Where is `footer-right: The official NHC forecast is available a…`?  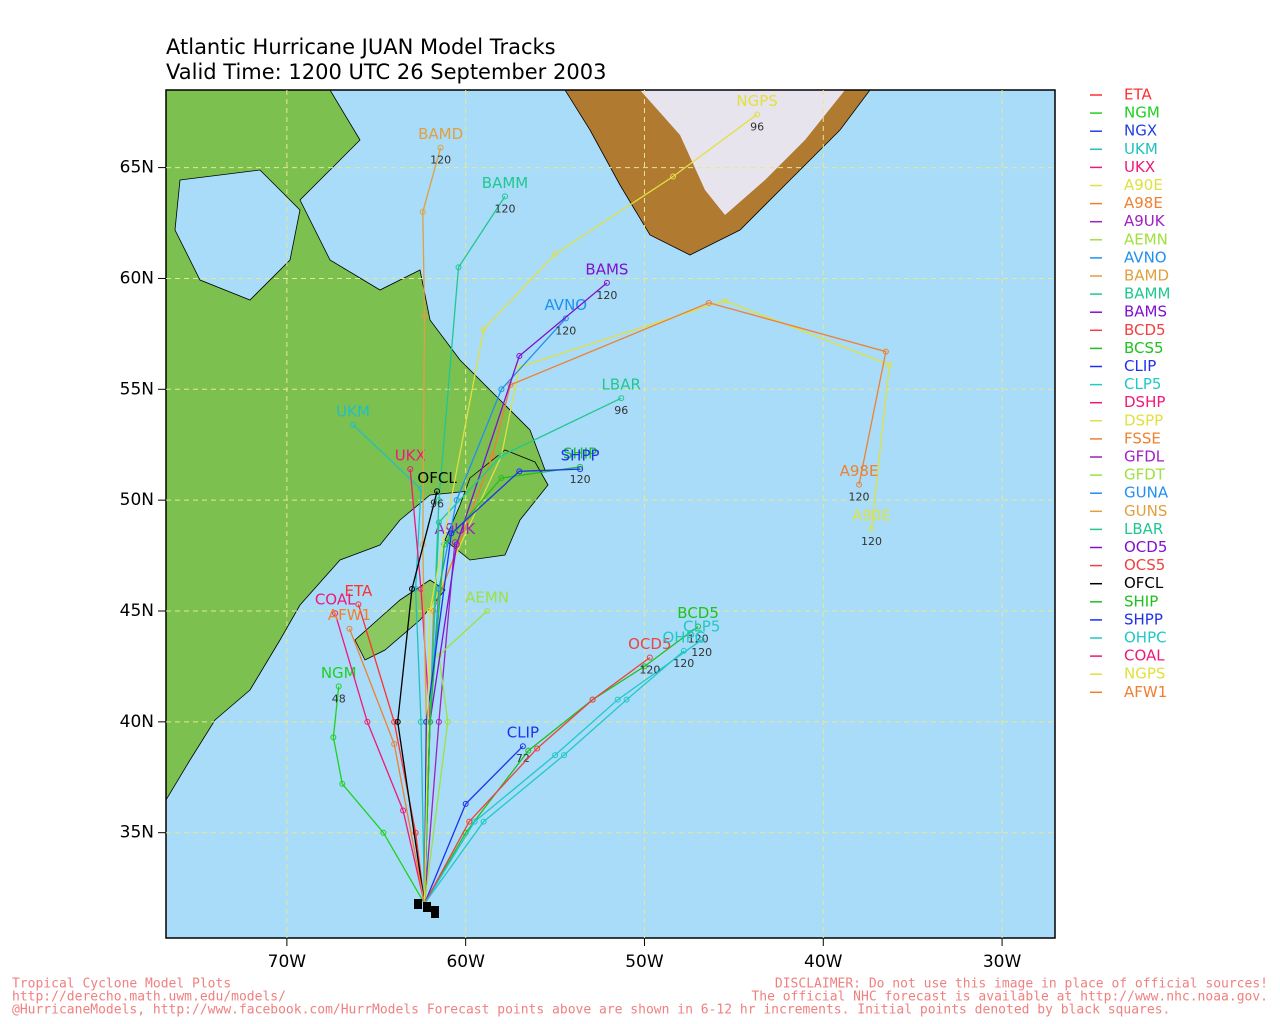
footer-right: The official NHC forecast is available a… is located at coordinates (1009, 997).